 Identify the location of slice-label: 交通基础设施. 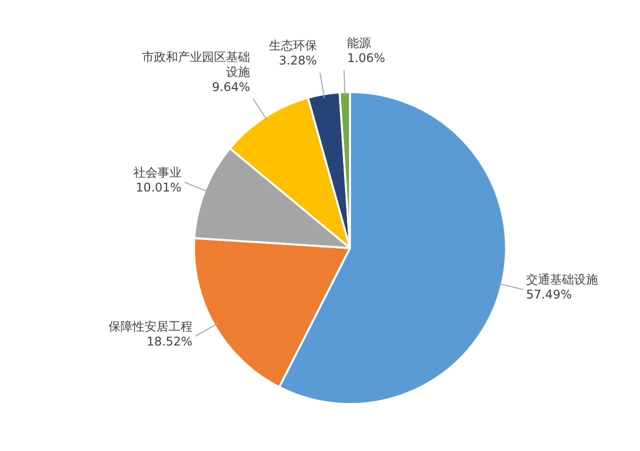
(562, 279).